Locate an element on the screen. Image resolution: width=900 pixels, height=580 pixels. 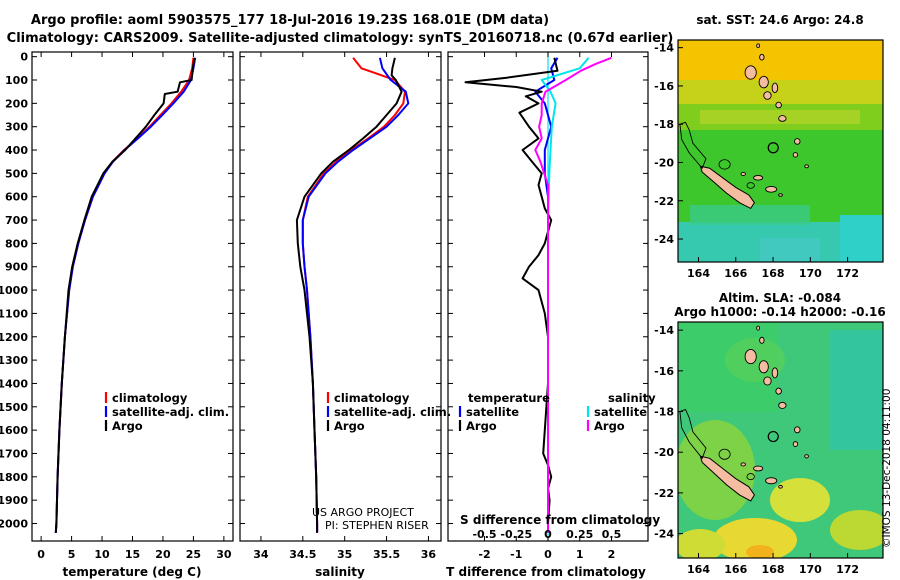
sla-map-title-line1: Altim. SLA: -0.084 is located at coordinates (780, 298).